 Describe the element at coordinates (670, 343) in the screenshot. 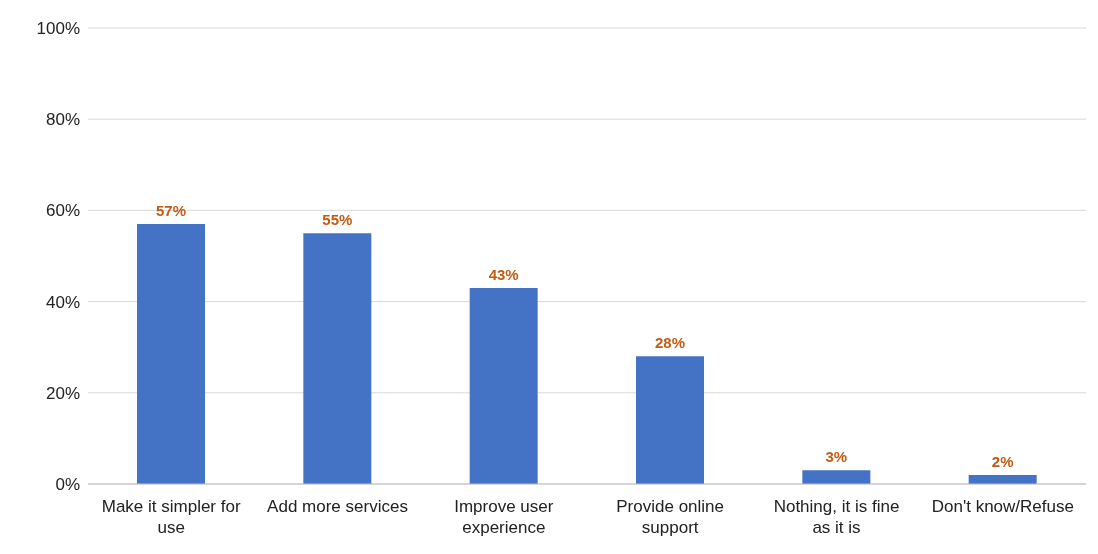

I see `data-label: 28%` at that location.